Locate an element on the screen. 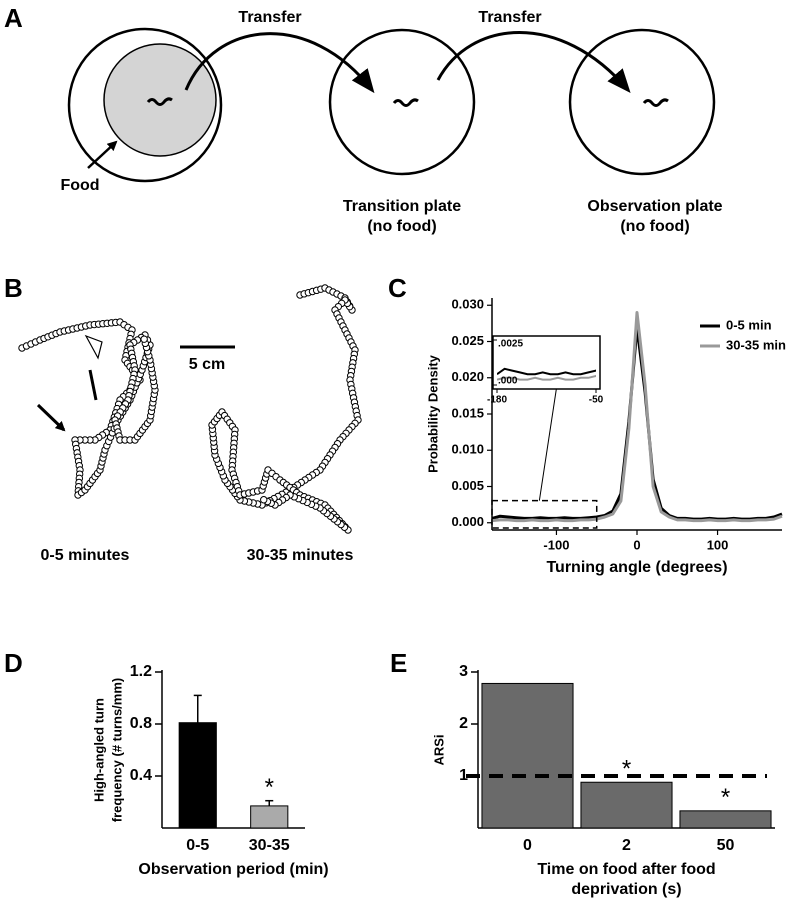  worm-tracks is located at coordinates (190, 409).